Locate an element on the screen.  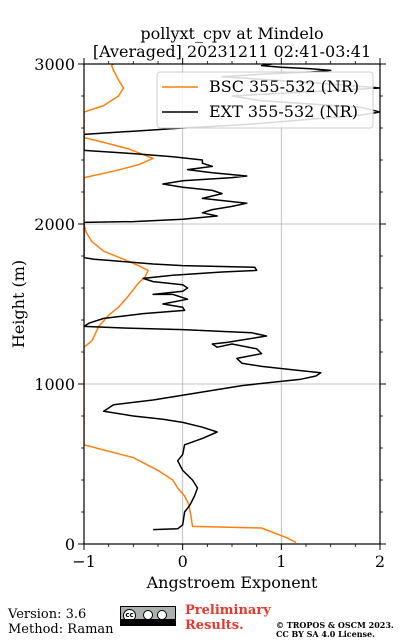
y-tick-label: 3000 is located at coordinates (54, 64).